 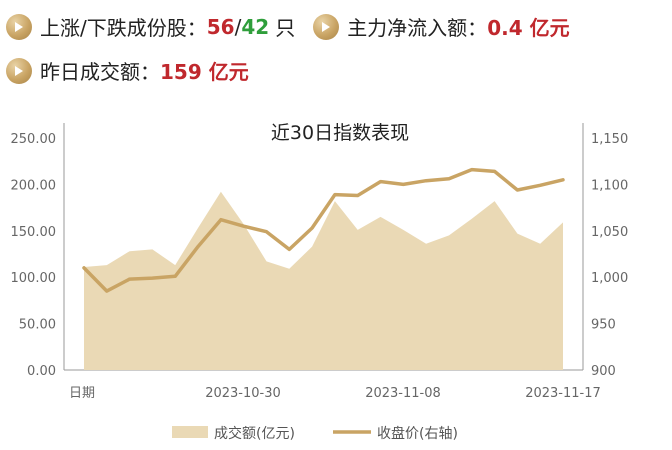 I want to click on x-axis-first-label: 日期, so click(x=82, y=393).